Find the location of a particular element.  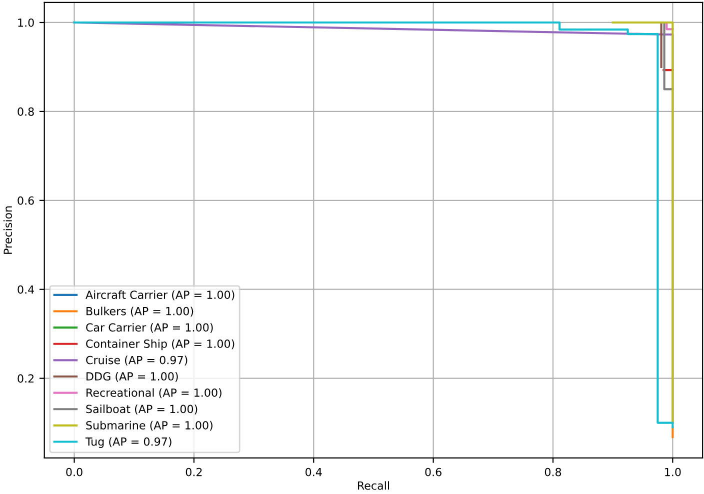

x-tick-label: 0.4 is located at coordinates (314, 472).